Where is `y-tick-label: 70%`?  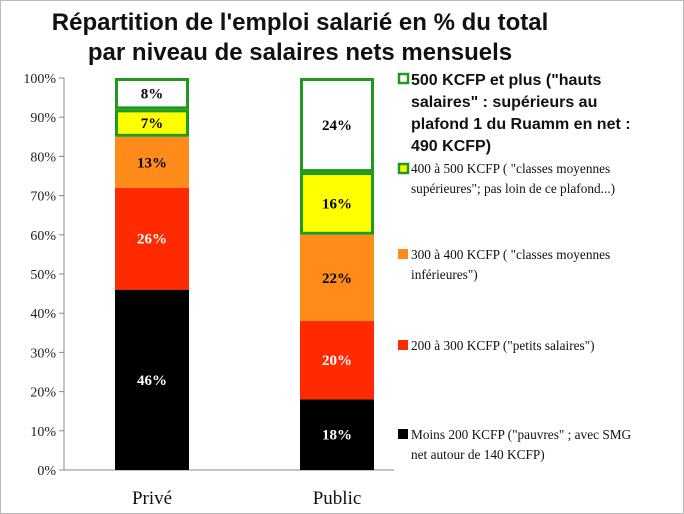
y-tick-label: 70% is located at coordinates (43, 197).